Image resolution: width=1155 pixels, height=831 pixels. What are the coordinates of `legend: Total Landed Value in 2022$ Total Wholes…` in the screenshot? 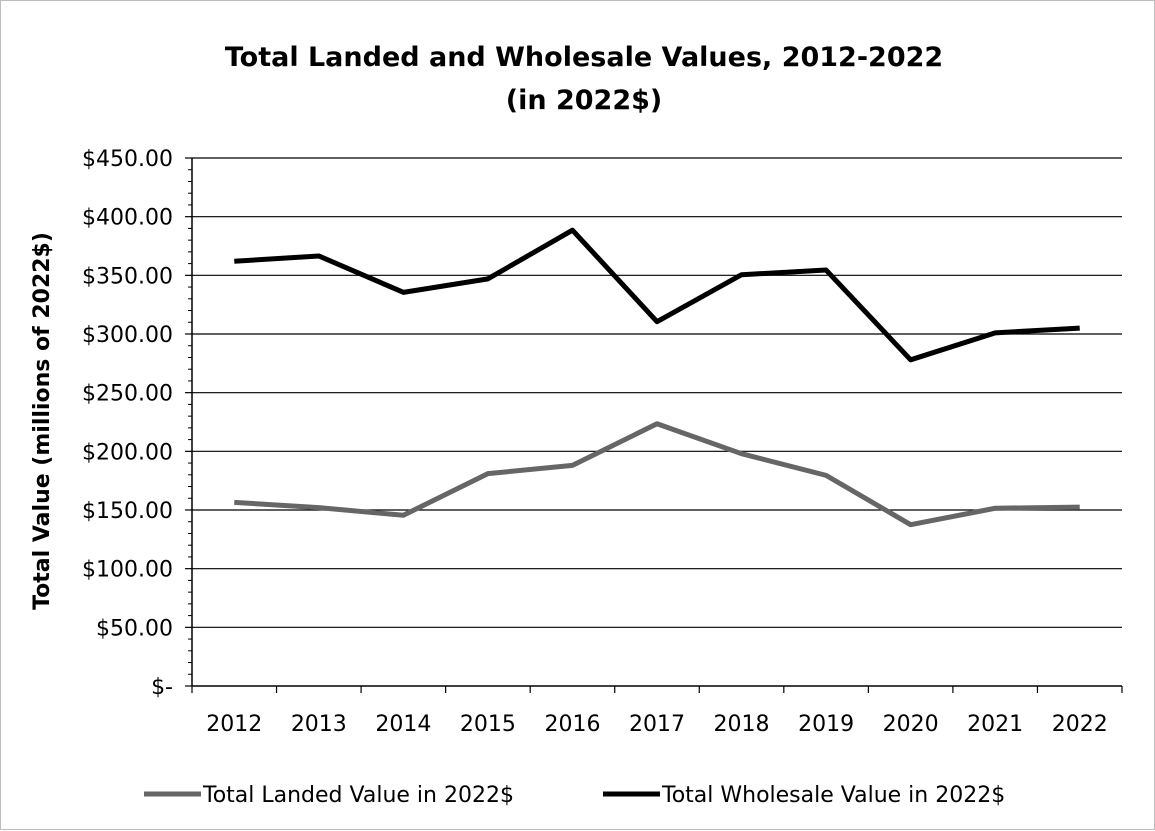 It's located at (574, 795).